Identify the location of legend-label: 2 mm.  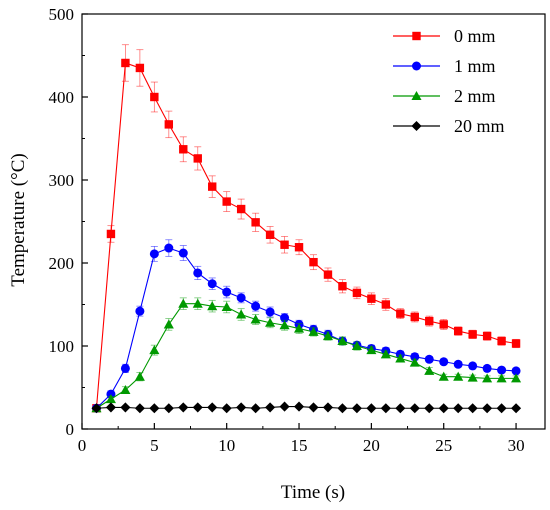
(475, 96).